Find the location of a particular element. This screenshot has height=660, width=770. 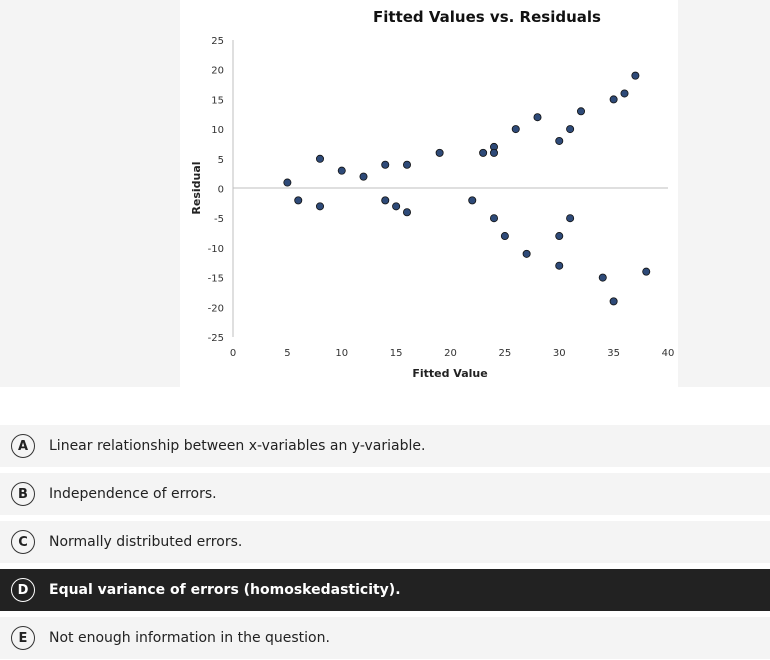

option-b: B Independence of errors. is located at coordinates (385, 494).